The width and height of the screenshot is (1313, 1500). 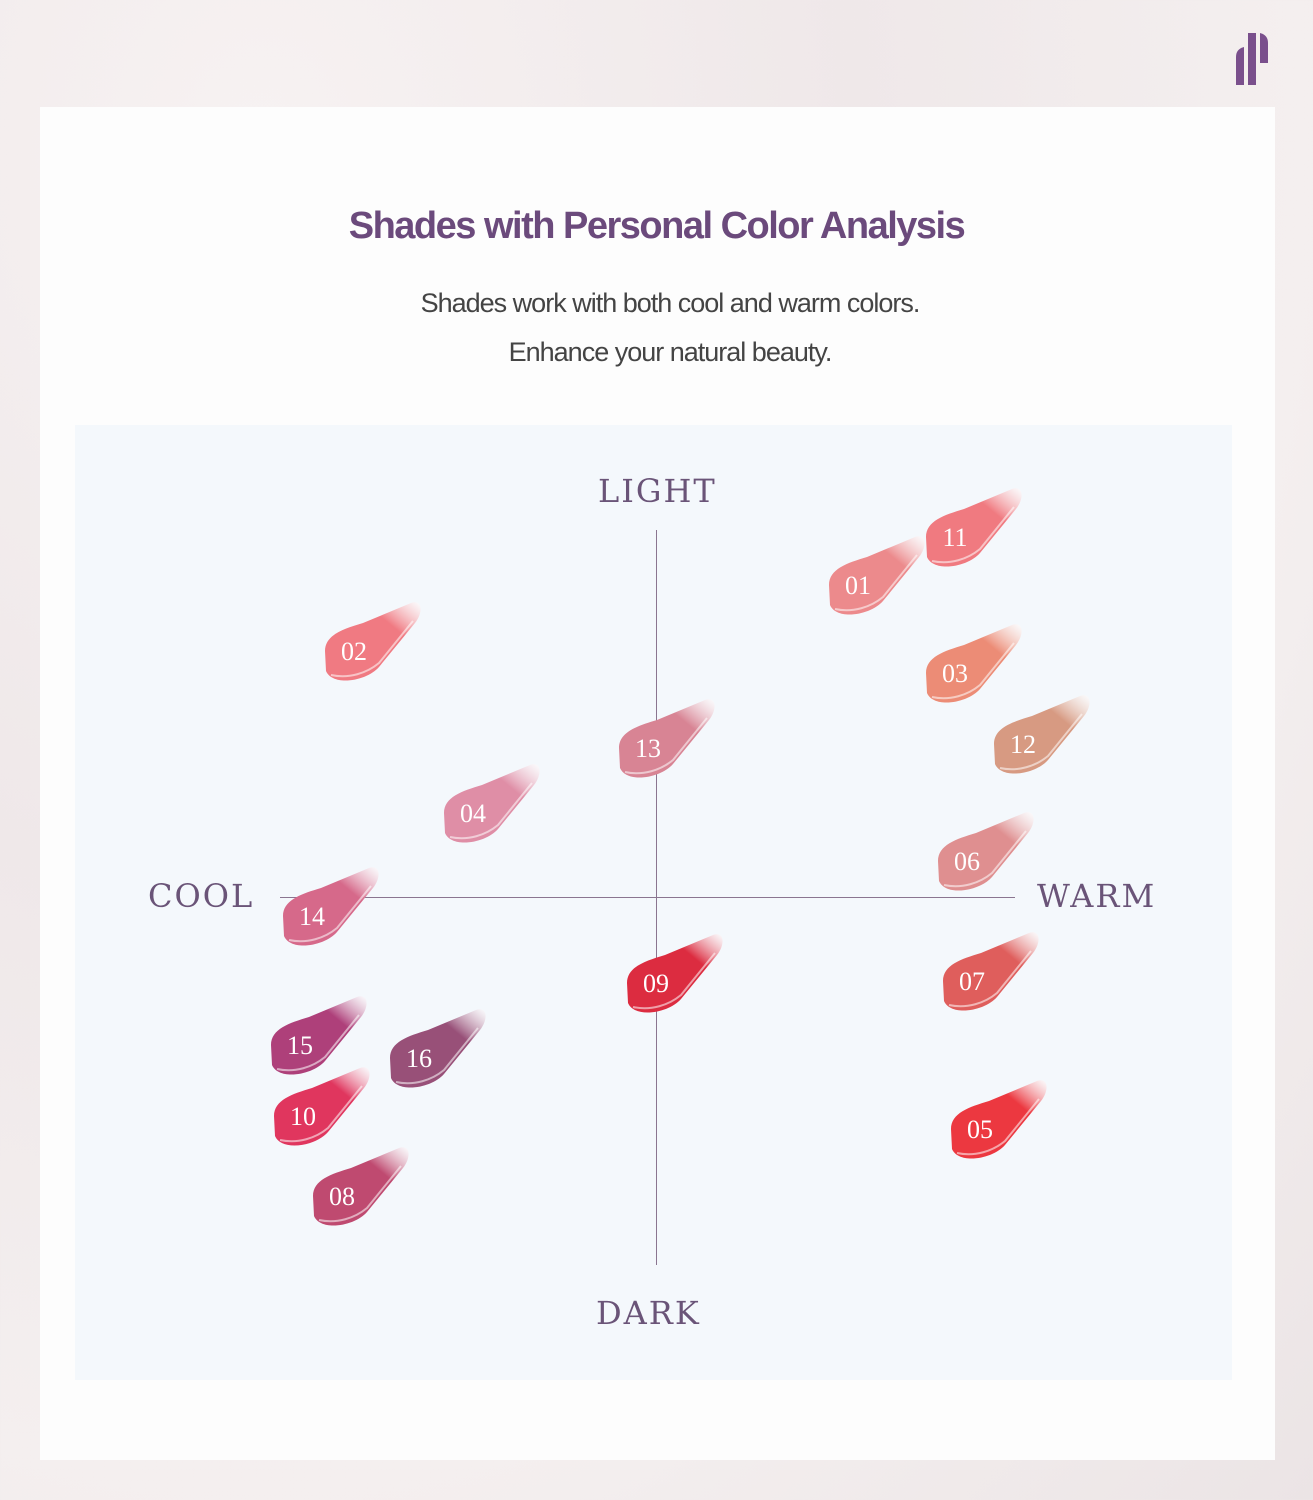 What do you see at coordinates (419, 1058) in the screenshot?
I see `shade-number: 16` at bounding box center [419, 1058].